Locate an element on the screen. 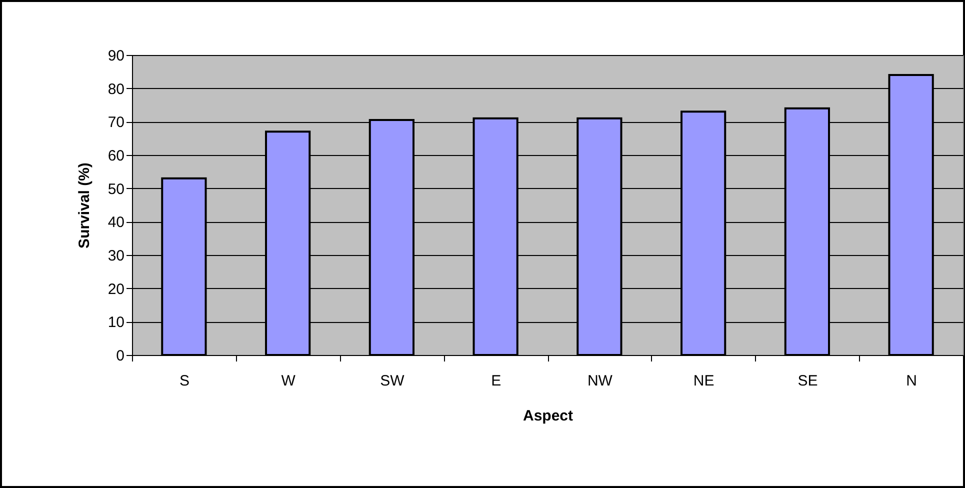 Image resolution: width=965 pixels, height=488 pixels. x-tick-label: W is located at coordinates (288, 381).